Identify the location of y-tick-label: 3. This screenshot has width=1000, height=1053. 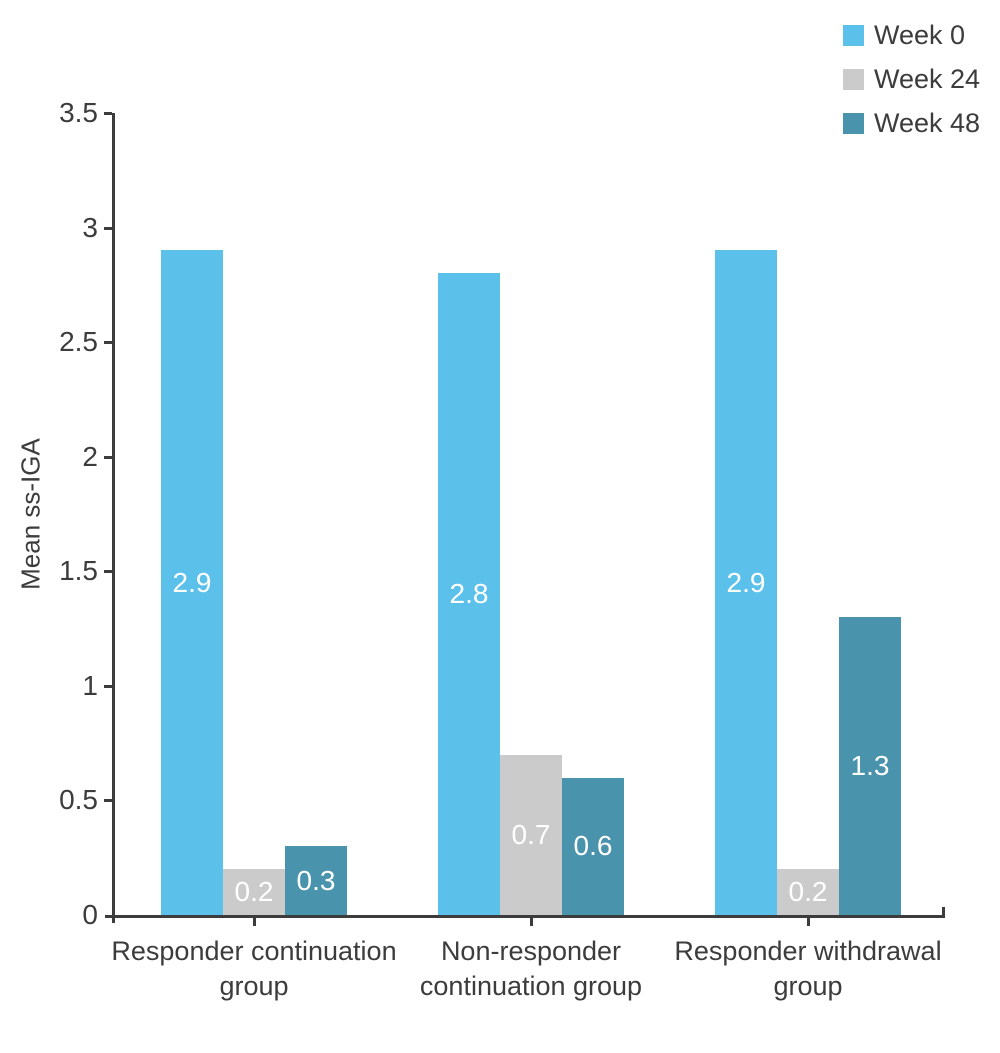
(90, 227).